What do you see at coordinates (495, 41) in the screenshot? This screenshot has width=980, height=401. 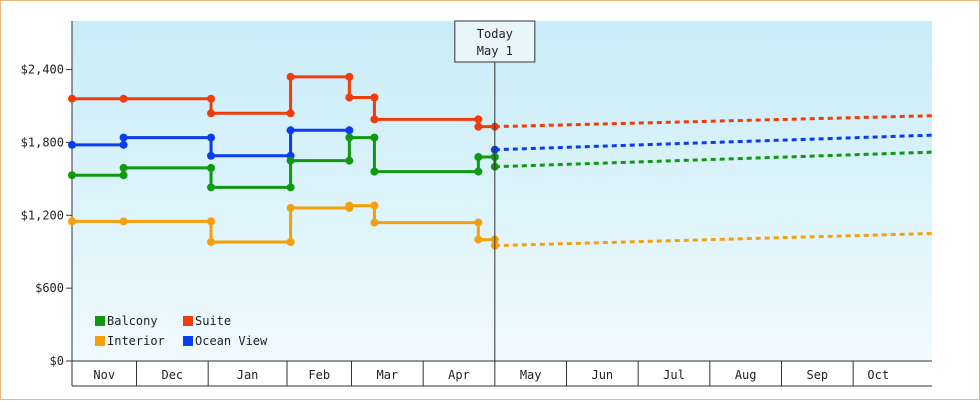 I see `today-box` at bounding box center [495, 41].